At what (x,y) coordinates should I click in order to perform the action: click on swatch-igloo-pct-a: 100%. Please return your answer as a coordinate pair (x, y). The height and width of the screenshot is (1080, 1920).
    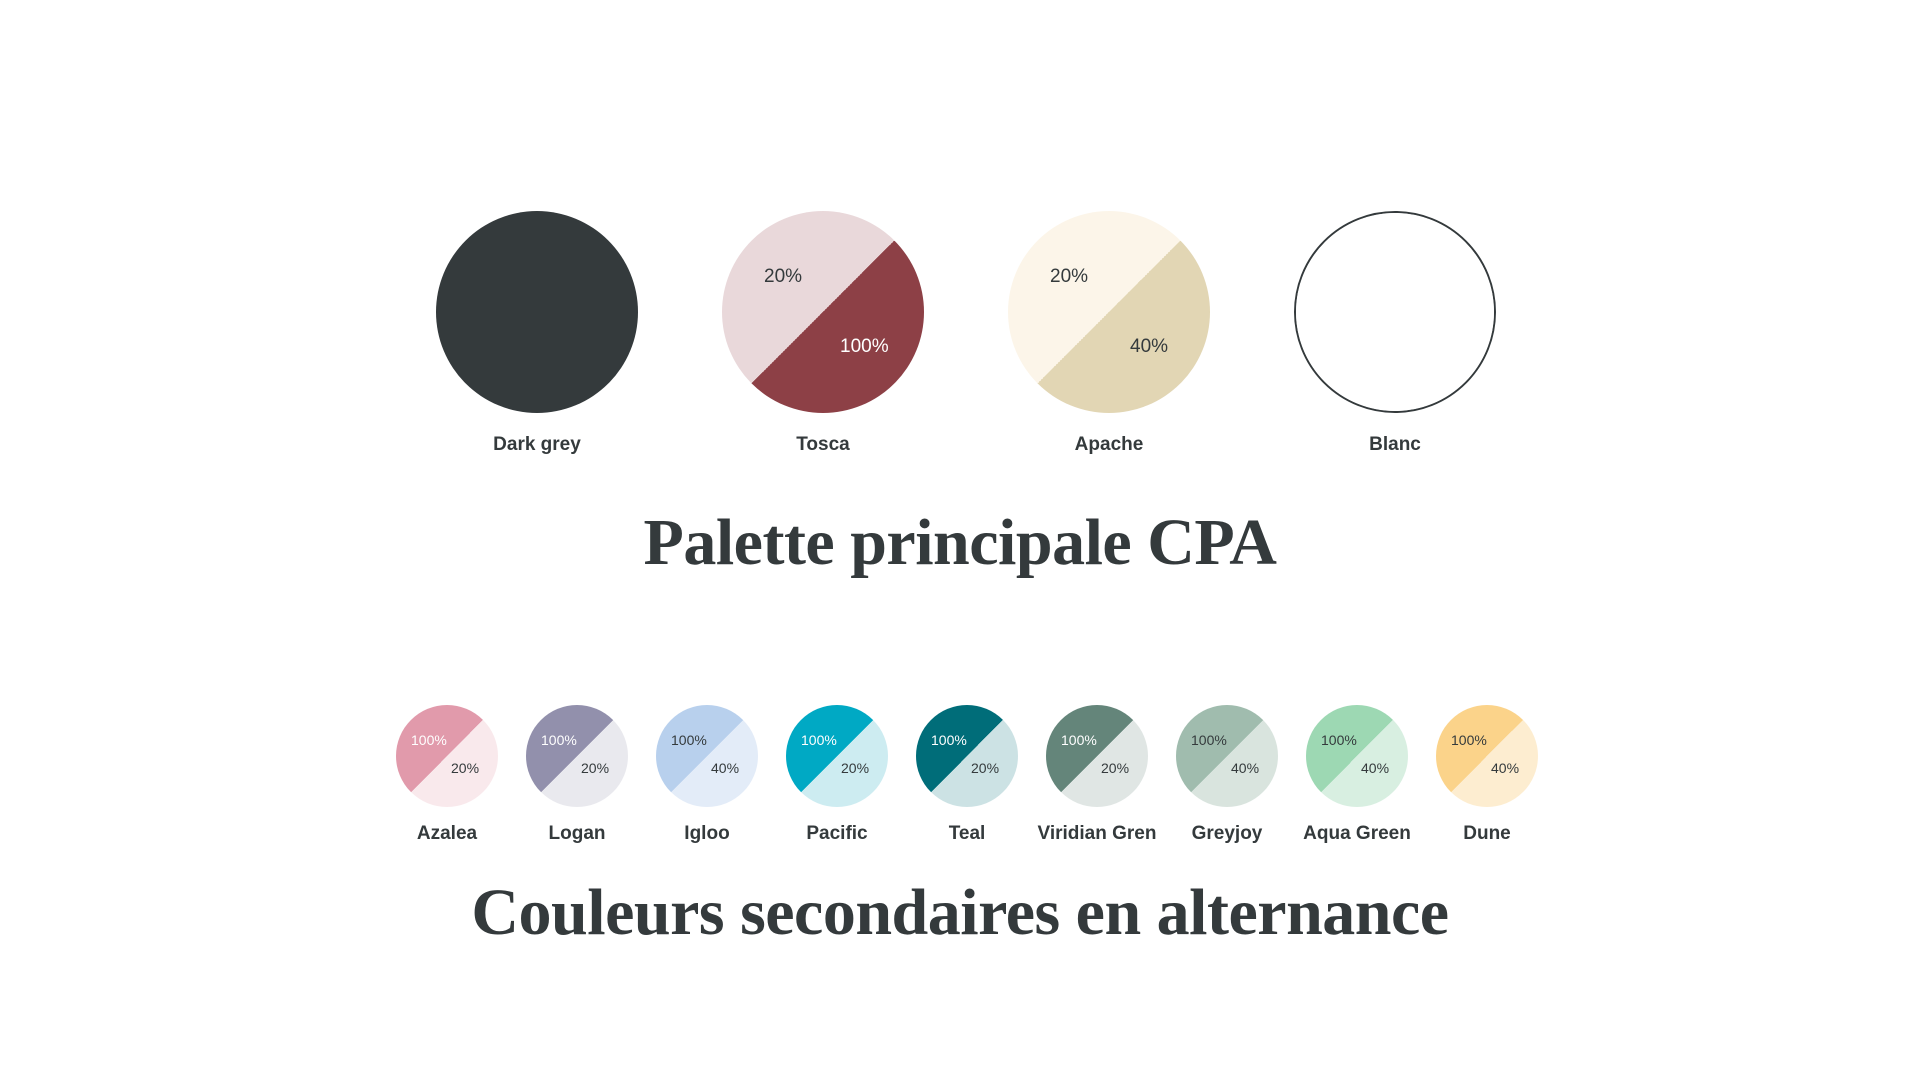
    Looking at the image, I should click on (689, 740).